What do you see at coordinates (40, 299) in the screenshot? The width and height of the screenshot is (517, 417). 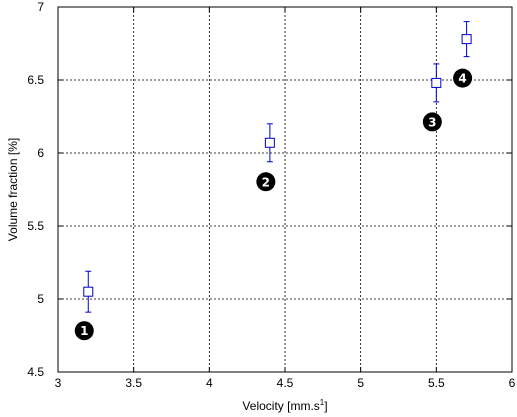 I see `y-tick-label: 5` at bounding box center [40, 299].